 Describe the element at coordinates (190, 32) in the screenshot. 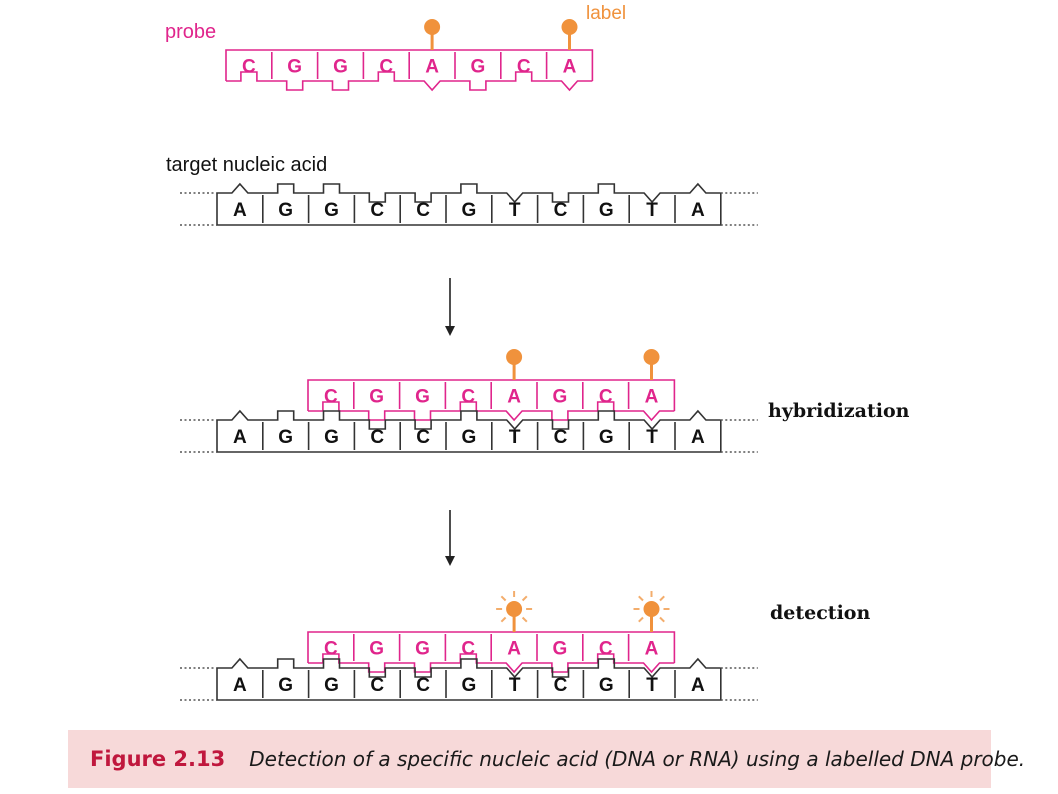

I see `probe-label: probe` at that location.